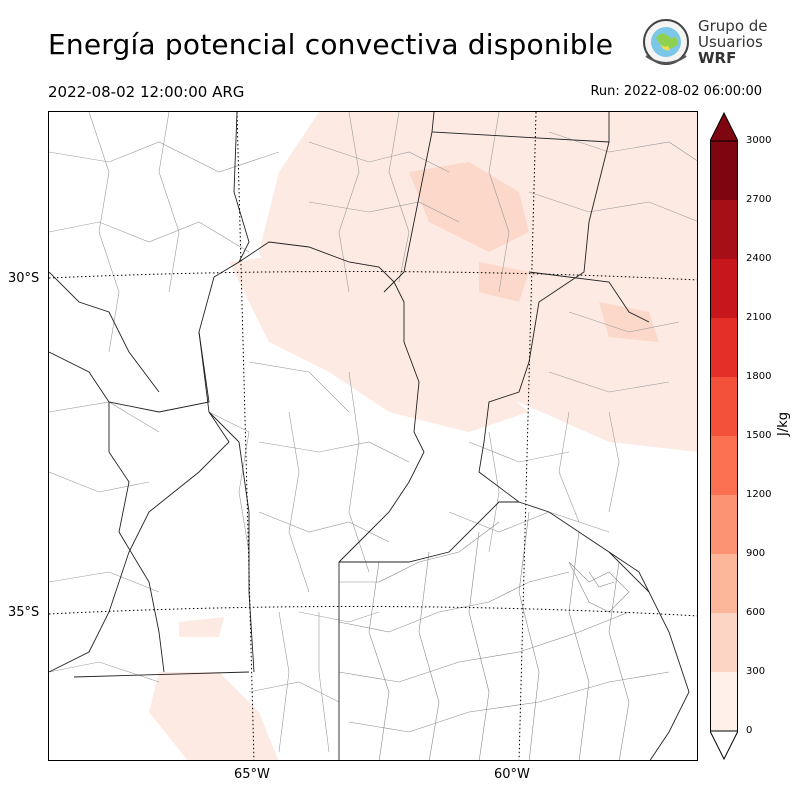  I want to click on colorbar-frame, so click(724, 436).